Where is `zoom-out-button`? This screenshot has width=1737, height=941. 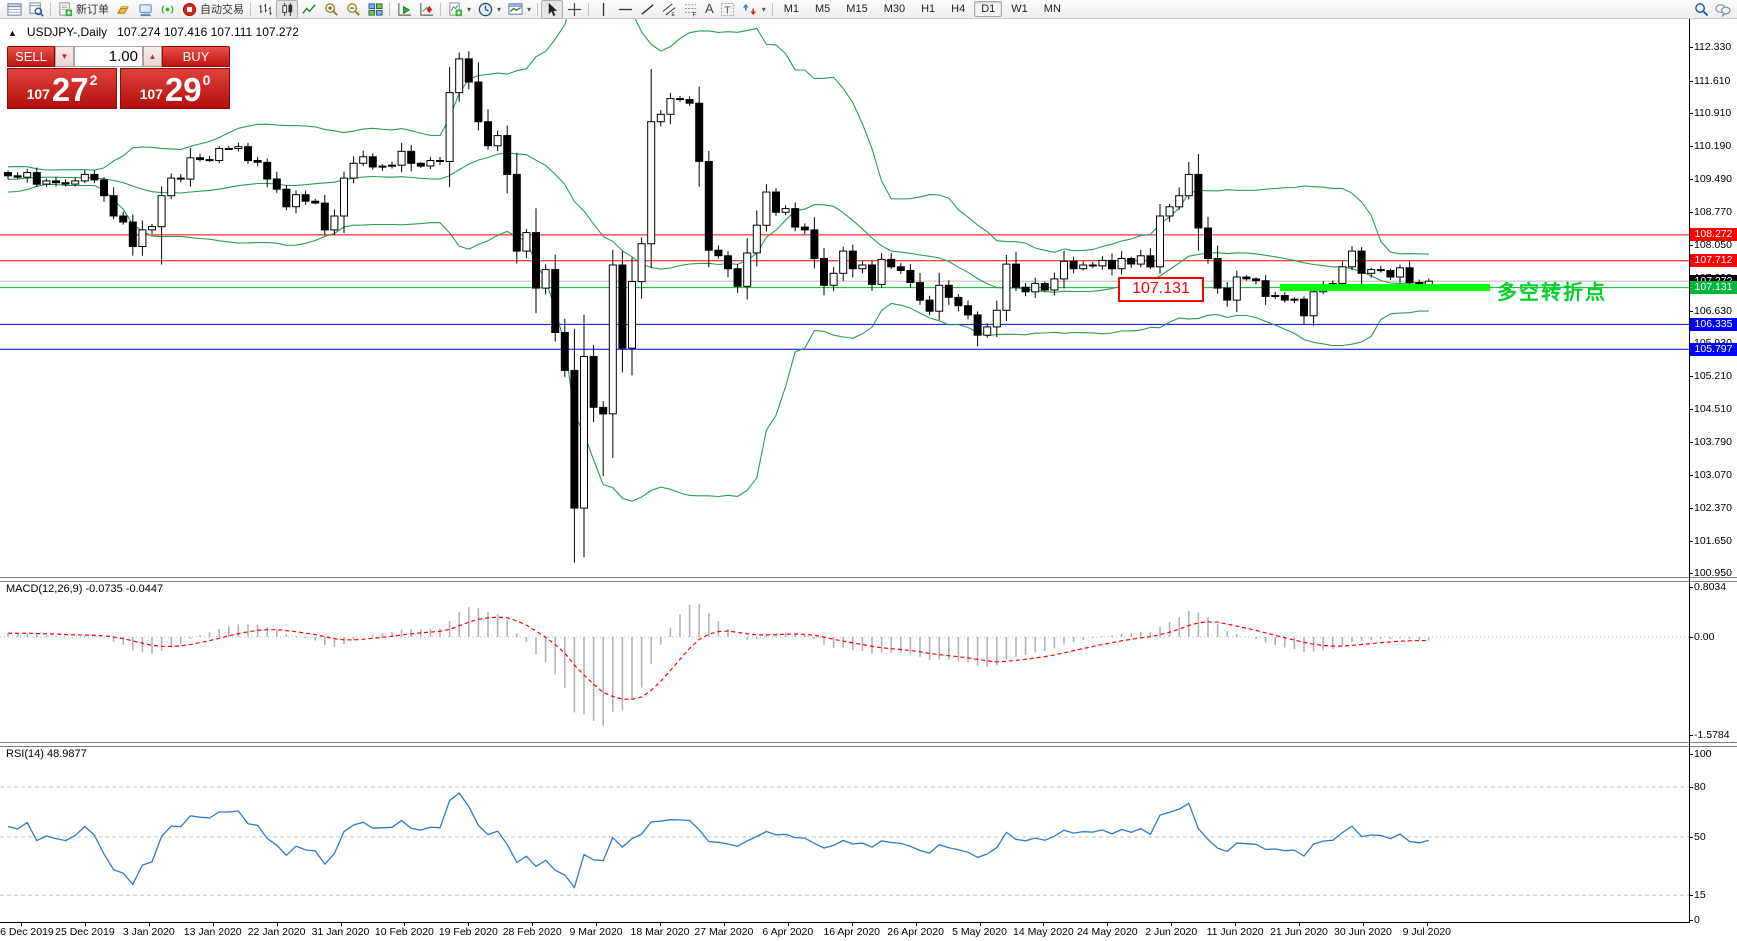
zoom-out-button is located at coordinates (353, 9).